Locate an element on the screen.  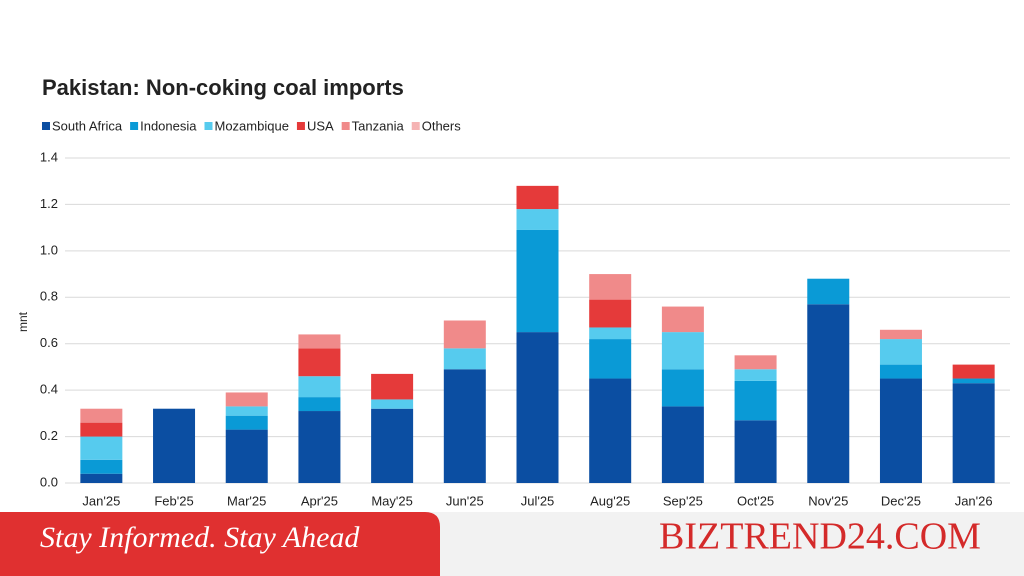
x-tick-label: Apr'25 is located at coordinates (319, 500).